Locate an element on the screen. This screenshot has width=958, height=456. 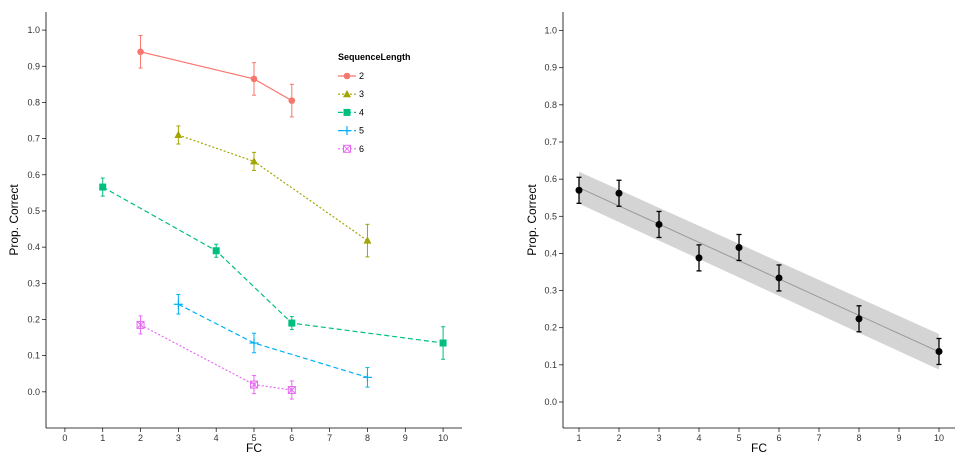
legend-item: 6 is located at coordinates (351, 149).